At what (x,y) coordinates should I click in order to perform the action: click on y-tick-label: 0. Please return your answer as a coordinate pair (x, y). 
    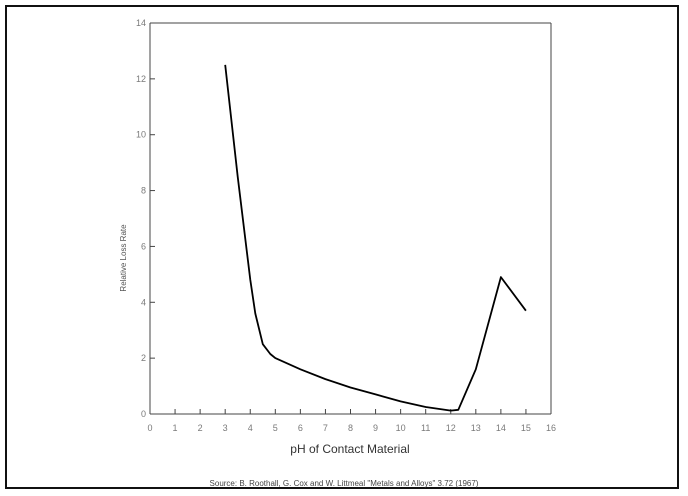
    Looking at the image, I should click on (143, 414).